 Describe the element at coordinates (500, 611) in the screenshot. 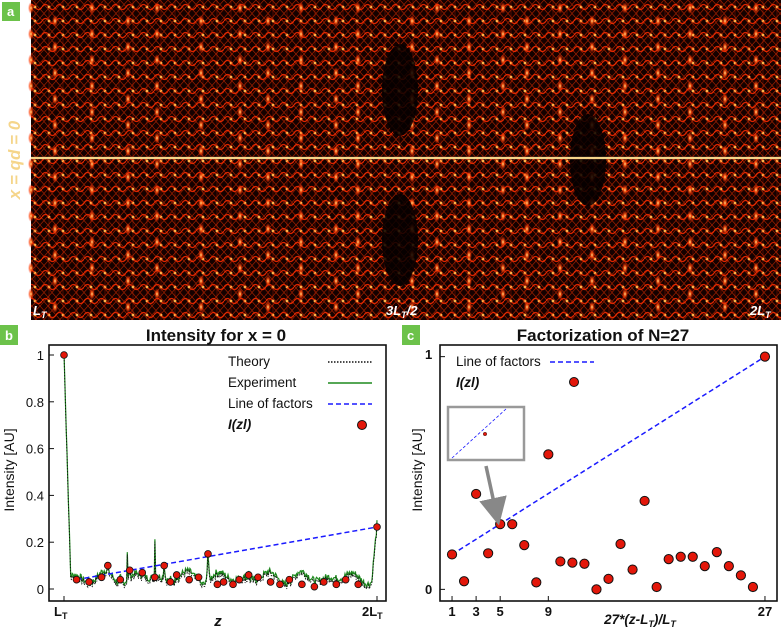

I see `chart-c-xtick-label: 5` at that location.